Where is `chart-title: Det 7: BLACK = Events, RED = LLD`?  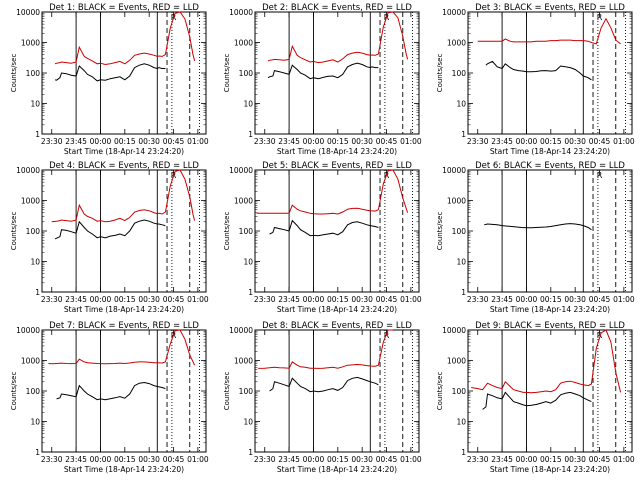 chart-title: Det 7: BLACK = Events, RED = LLD is located at coordinates (124, 326).